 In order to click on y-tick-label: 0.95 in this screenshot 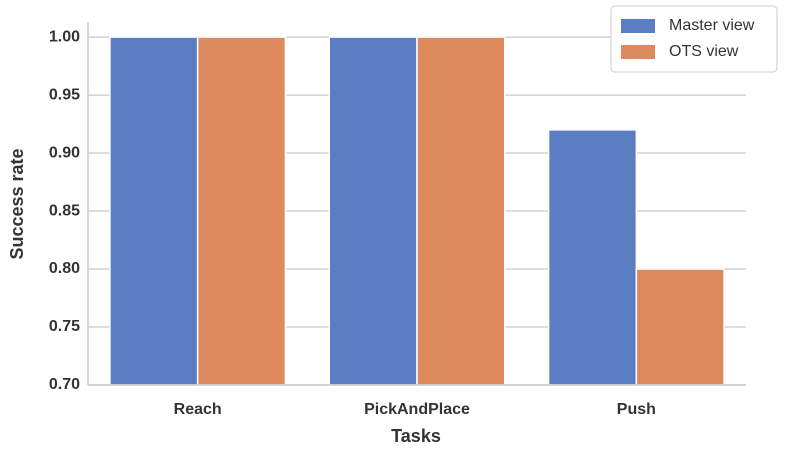, I will do `click(64, 94)`.